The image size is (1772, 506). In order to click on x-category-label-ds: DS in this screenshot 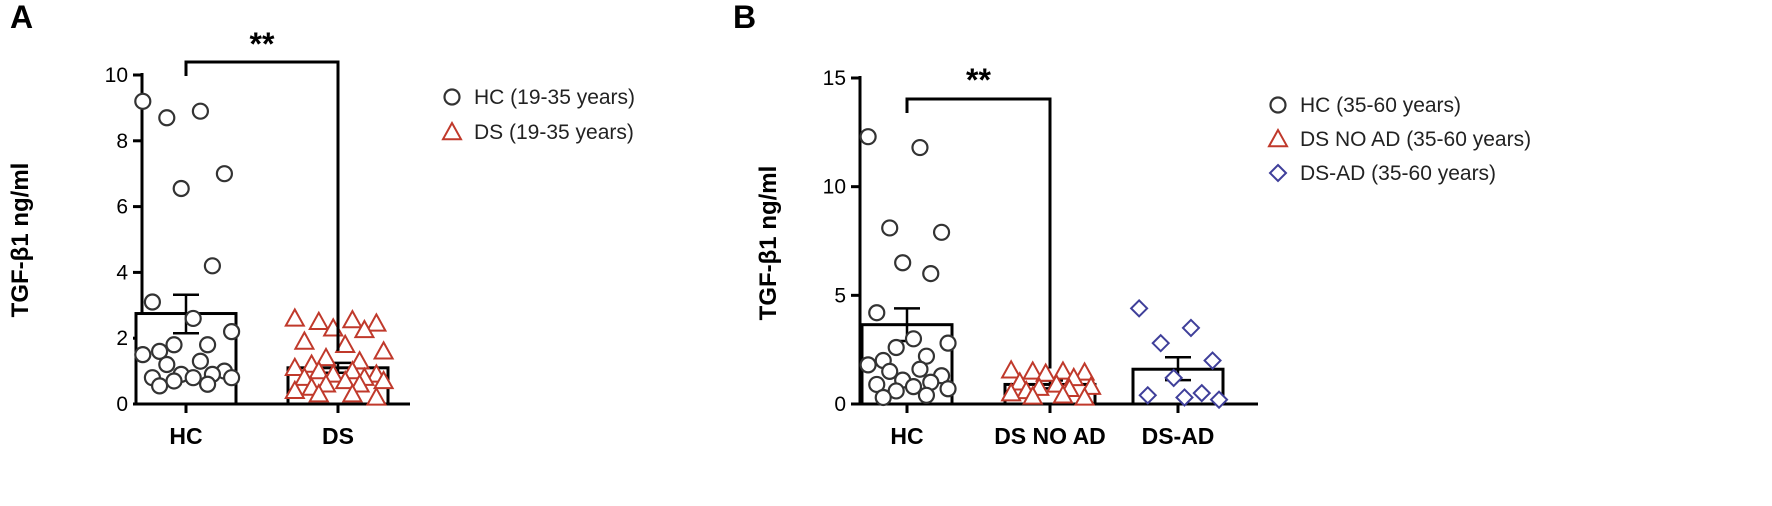, I will do `click(338, 436)`.